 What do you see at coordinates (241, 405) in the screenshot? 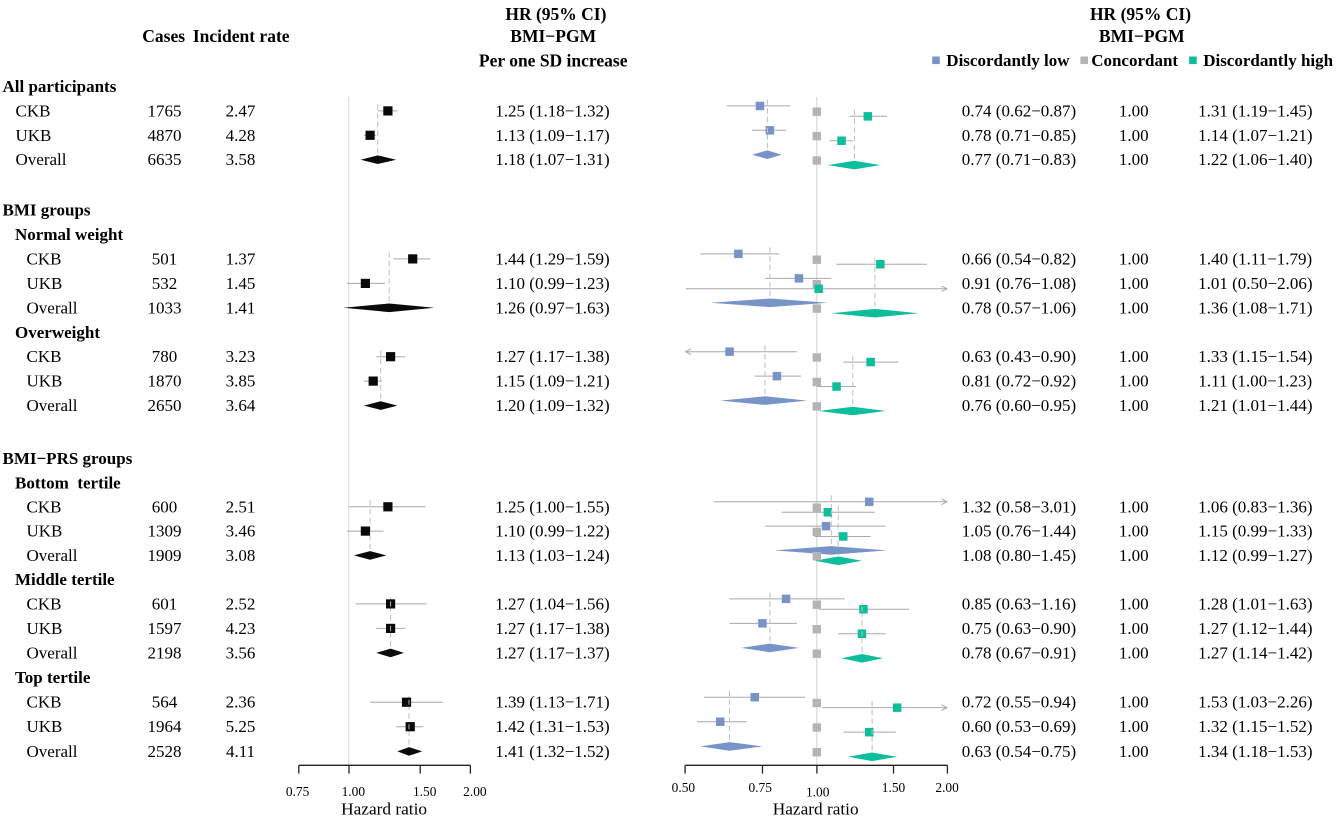
I see `svg-text: 3.64` at bounding box center [241, 405].